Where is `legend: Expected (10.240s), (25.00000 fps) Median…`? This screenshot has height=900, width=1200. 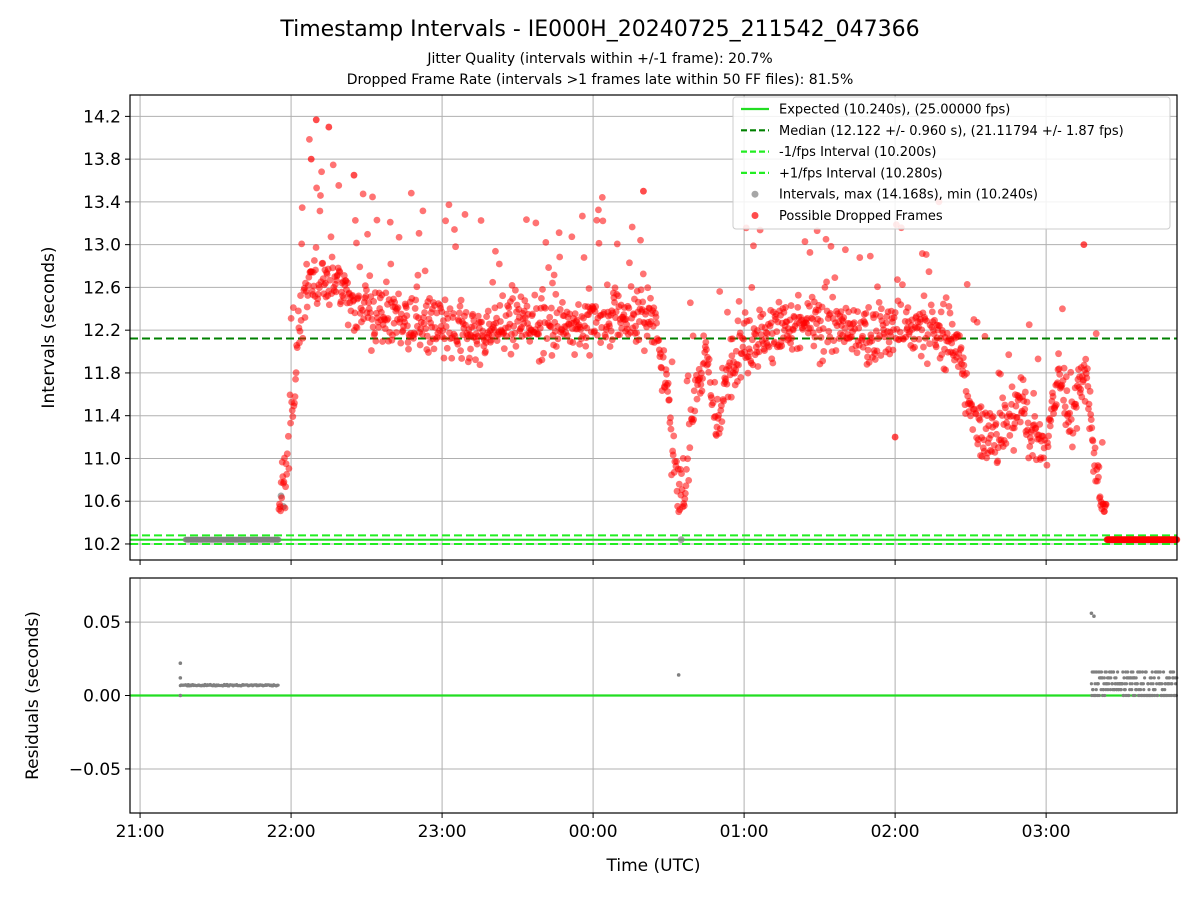 legend: Expected (10.240s), (25.00000 fps) Median… is located at coordinates (951, 163).